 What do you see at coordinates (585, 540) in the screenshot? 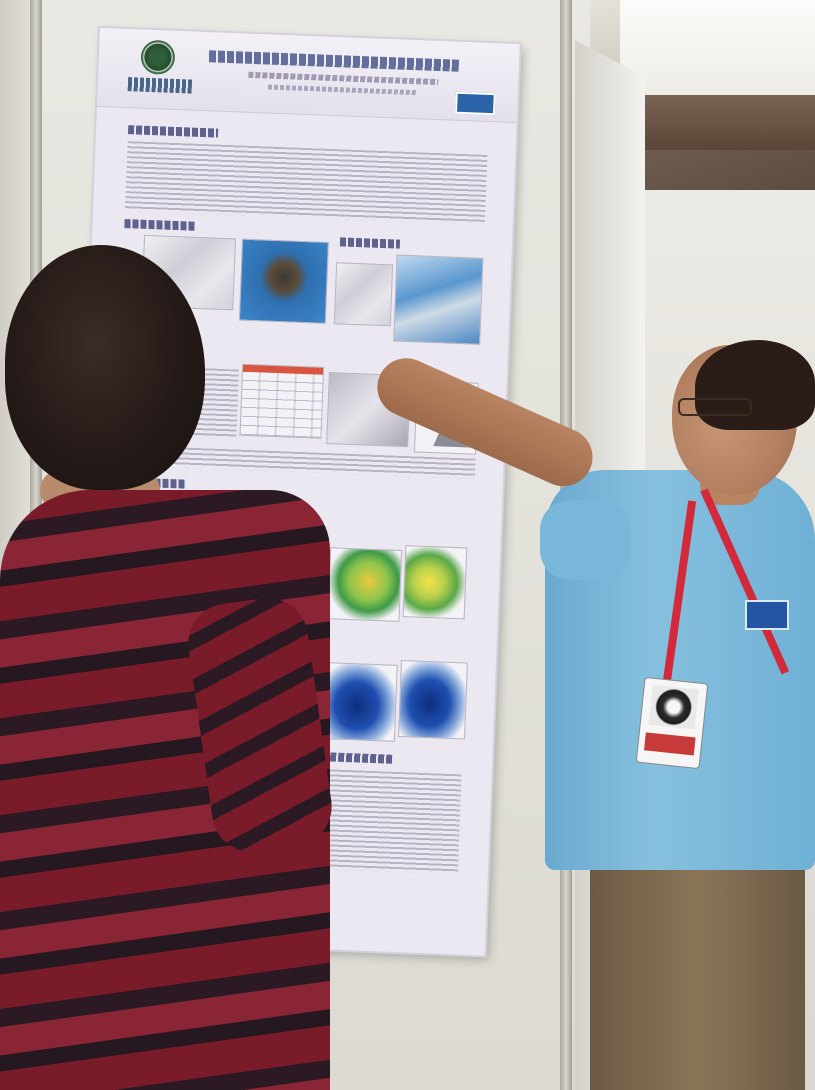
I see `presenter-sleeve` at bounding box center [585, 540].